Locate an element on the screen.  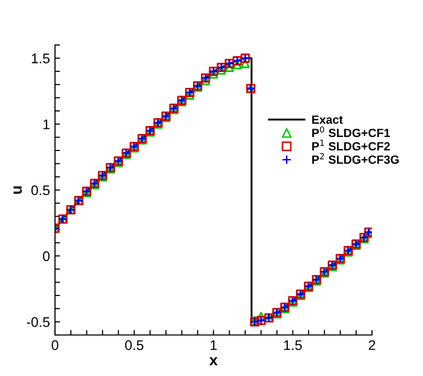
y-tick-label: 0 is located at coordinates (46, 256).